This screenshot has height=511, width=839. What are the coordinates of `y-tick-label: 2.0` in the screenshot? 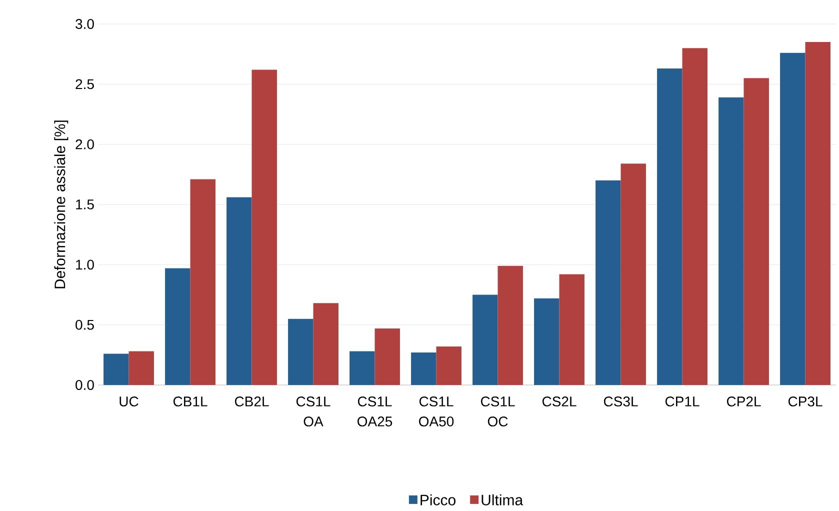 It's located at (85, 145).